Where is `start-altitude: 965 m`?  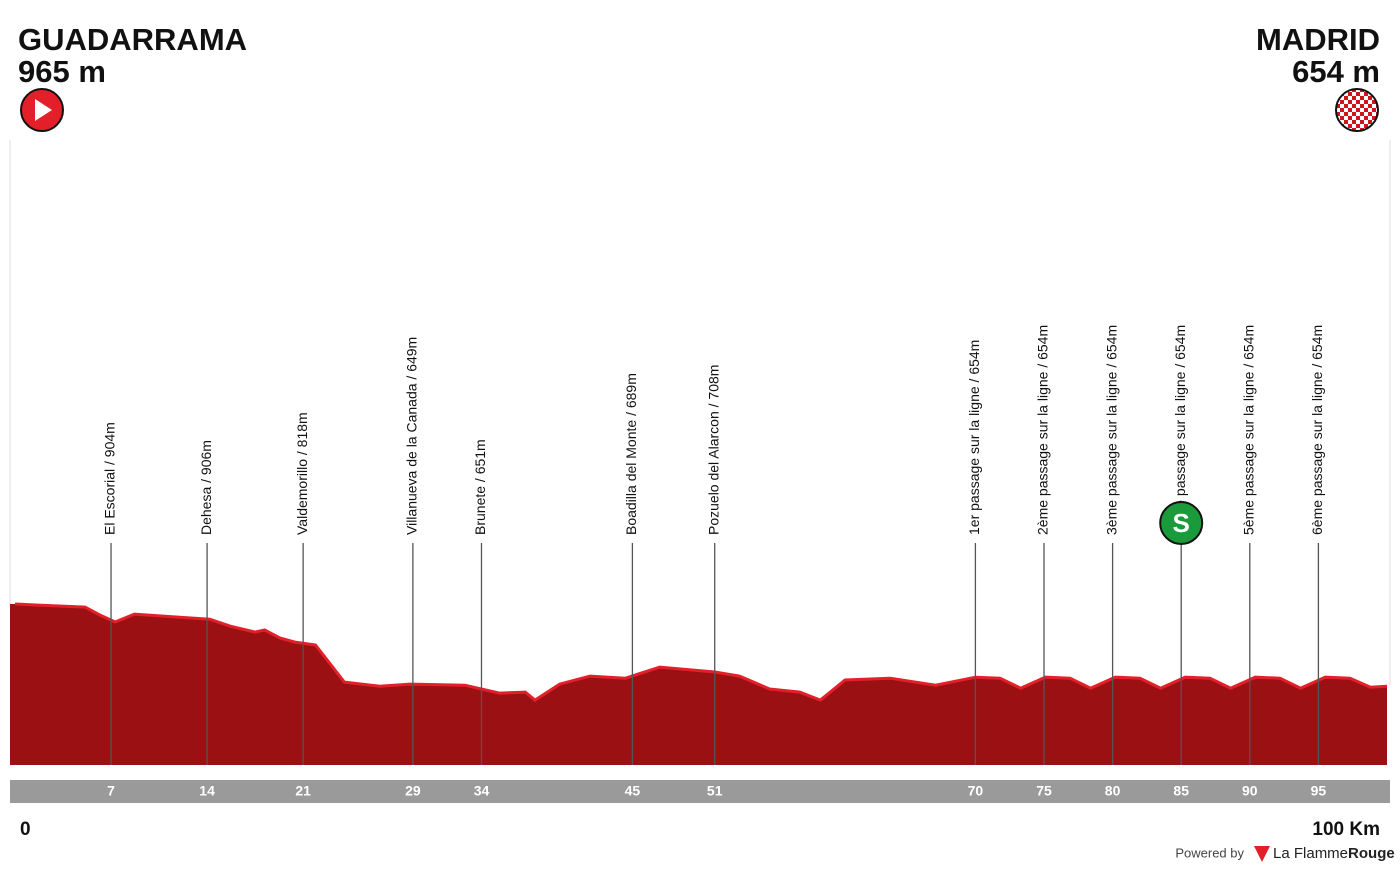
start-altitude: 965 m is located at coordinates (62, 71).